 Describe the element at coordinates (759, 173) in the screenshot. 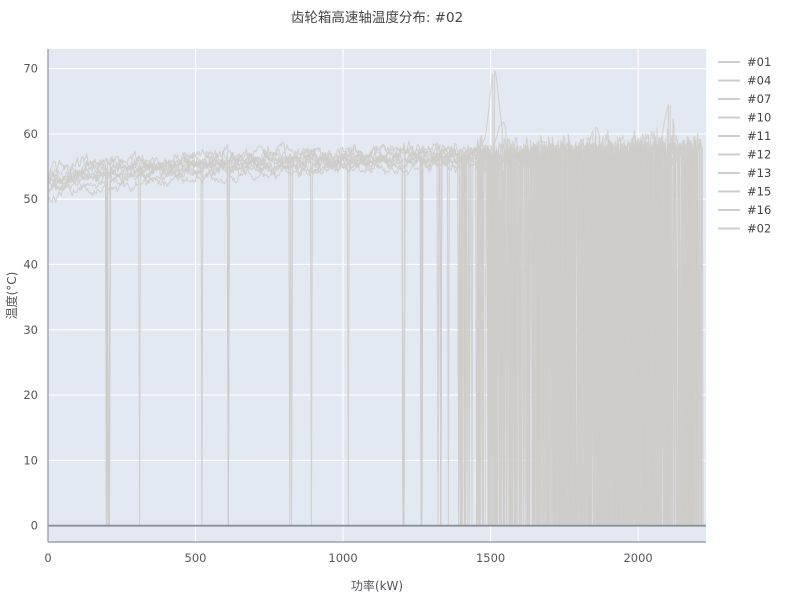

I see `legend-label-n13: #13` at that location.